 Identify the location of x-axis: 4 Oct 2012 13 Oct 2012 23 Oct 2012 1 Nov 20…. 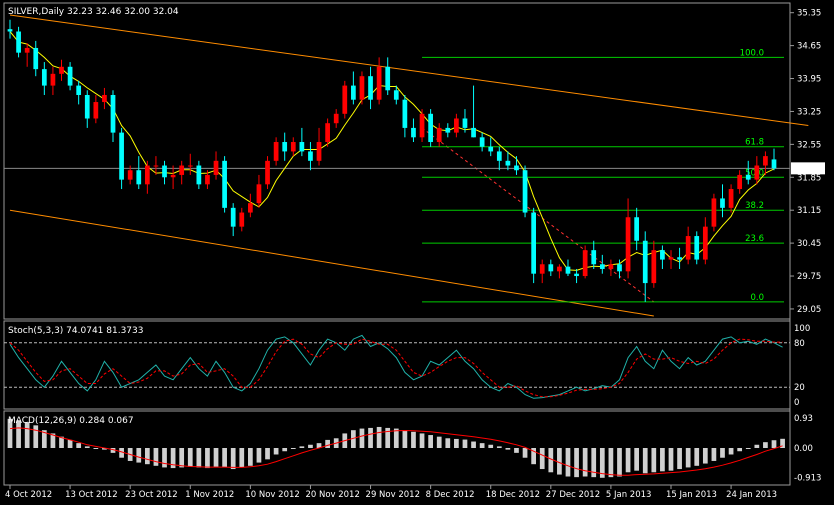
(391, 492).